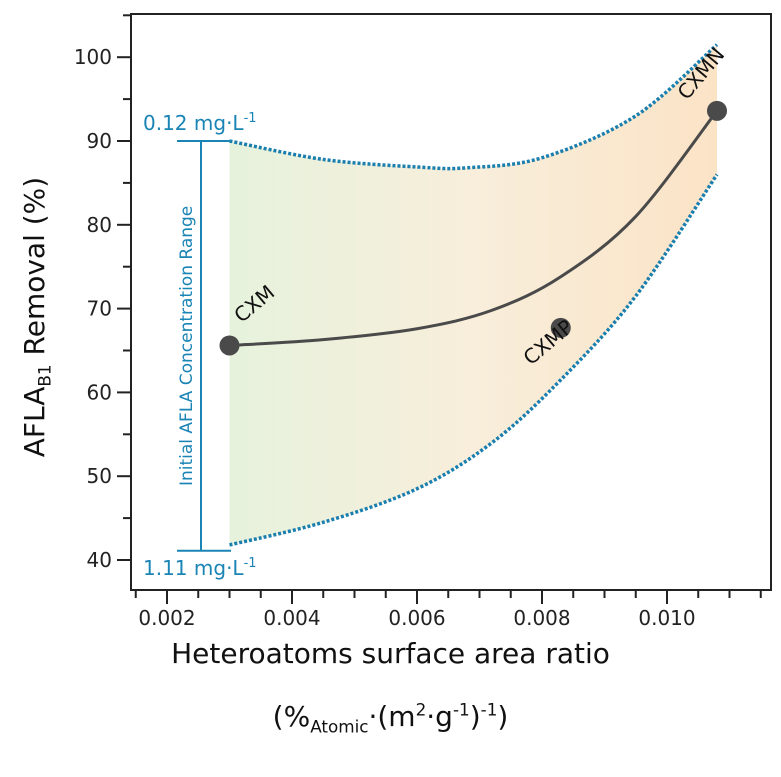 The height and width of the screenshot is (777, 781). I want to click on y-tick-label: 60, so click(99, 392).